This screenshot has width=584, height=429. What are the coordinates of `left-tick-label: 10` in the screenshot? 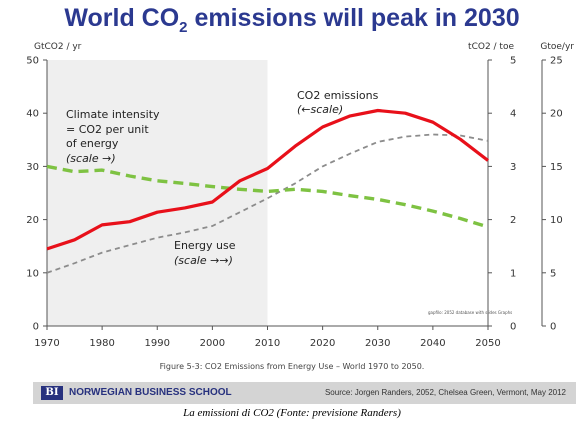 It's located at (32, 273).